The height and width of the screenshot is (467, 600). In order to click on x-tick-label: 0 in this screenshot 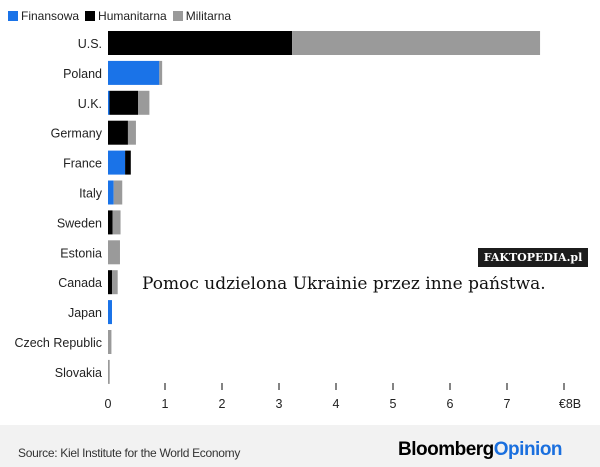, I will do `click(108, 404)`.